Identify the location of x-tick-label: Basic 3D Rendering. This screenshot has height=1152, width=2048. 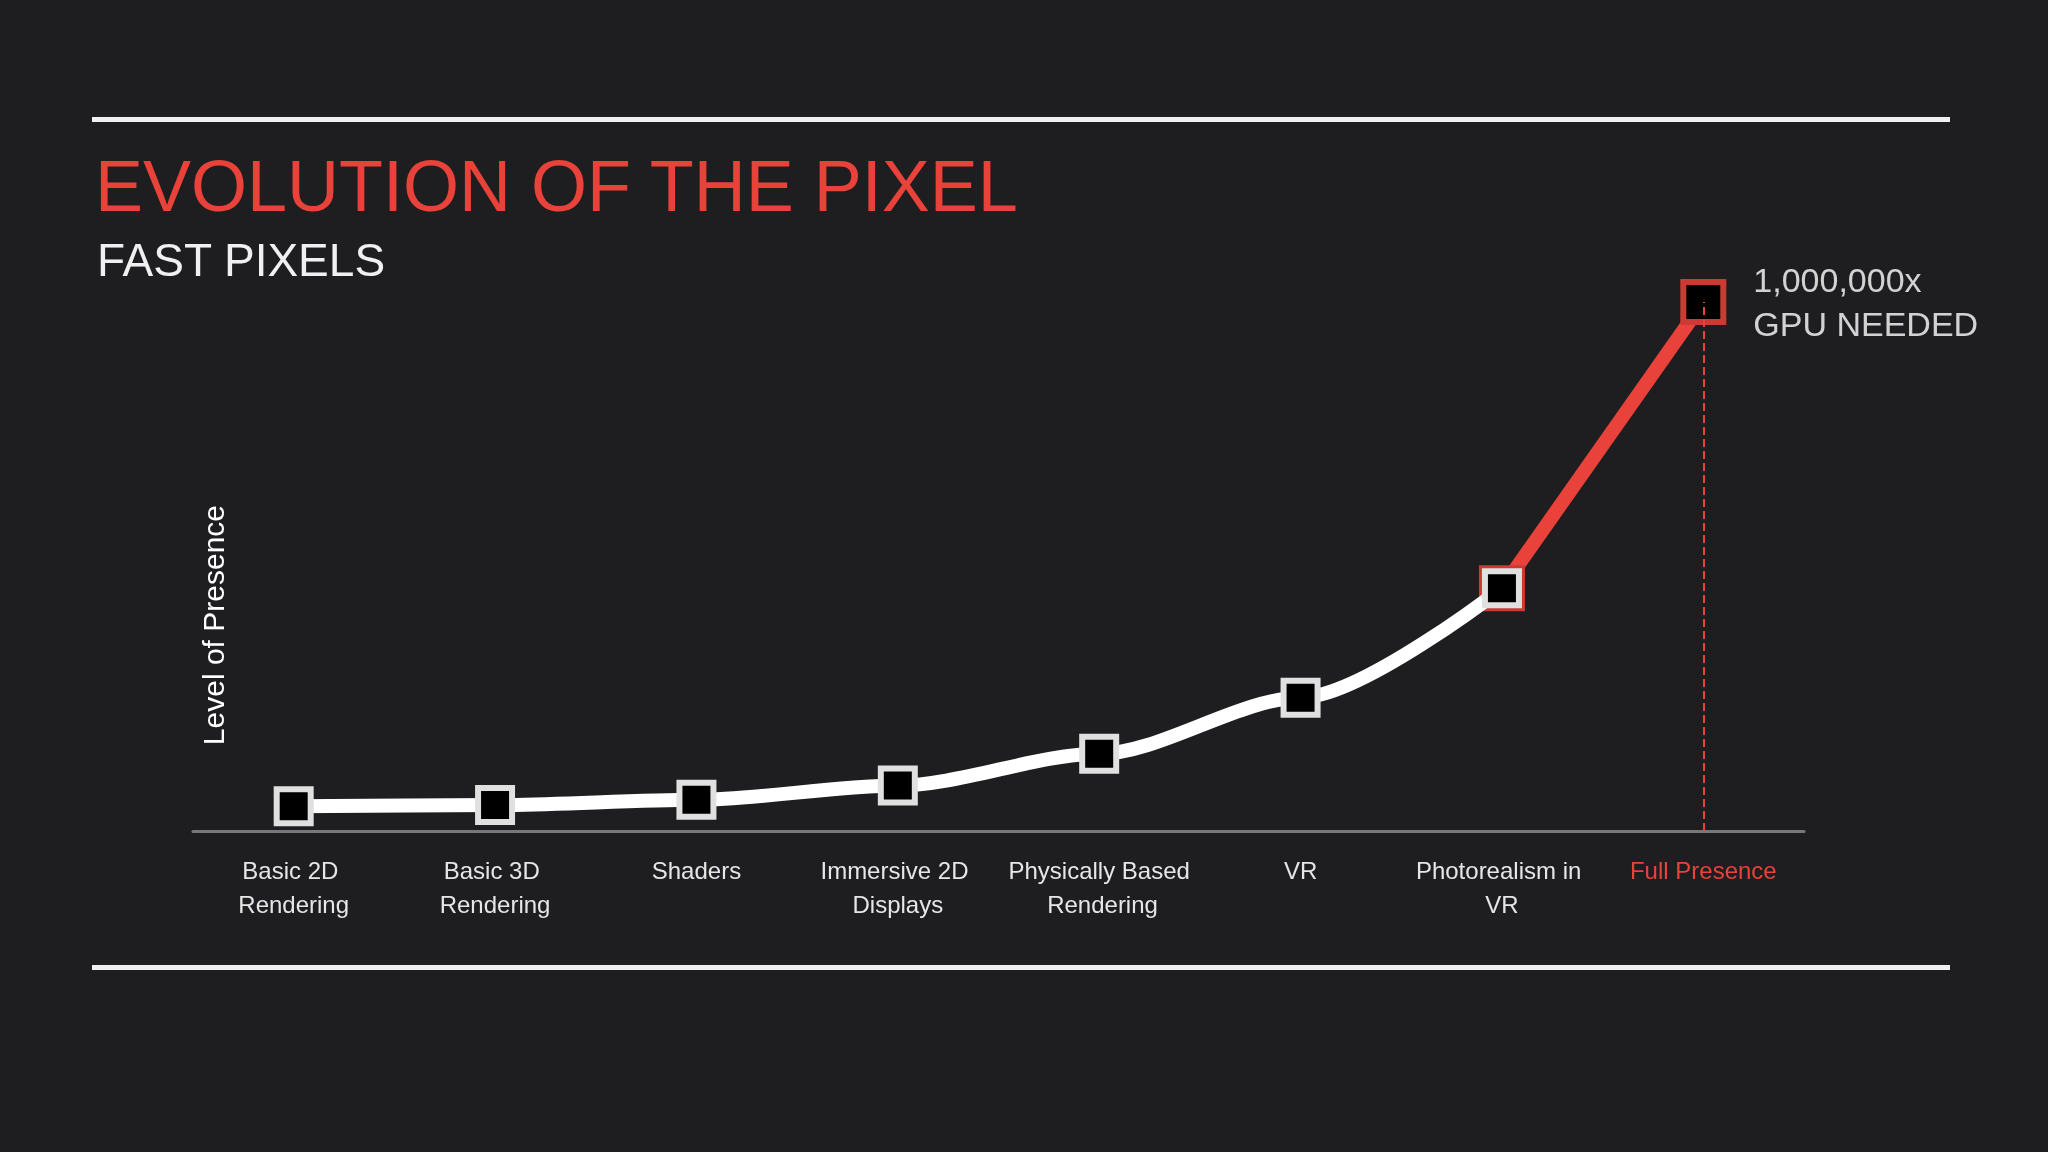
(495, 887).